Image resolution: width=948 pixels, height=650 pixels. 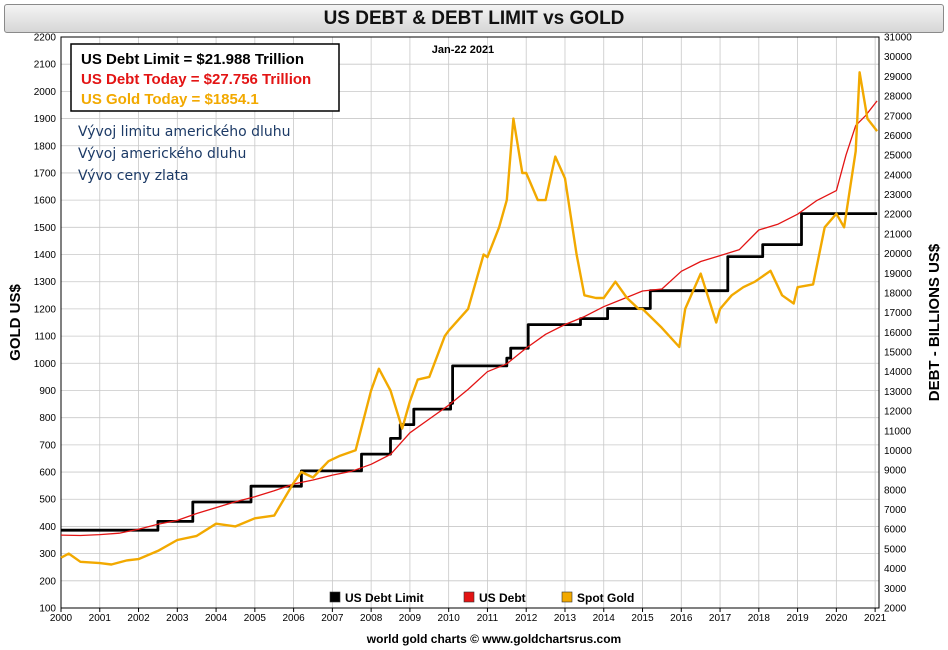 What do you see at coordinates (47, 581) in the screenshot?
I see `y-tick-left: 200` at bounding box center [47, 581].